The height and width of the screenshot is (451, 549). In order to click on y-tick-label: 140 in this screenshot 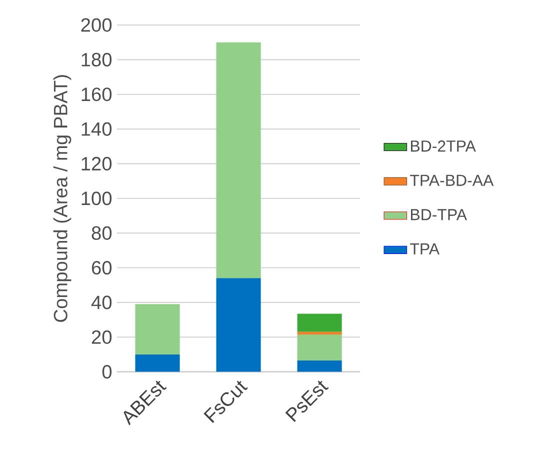, I will do `click(97, 129)`.